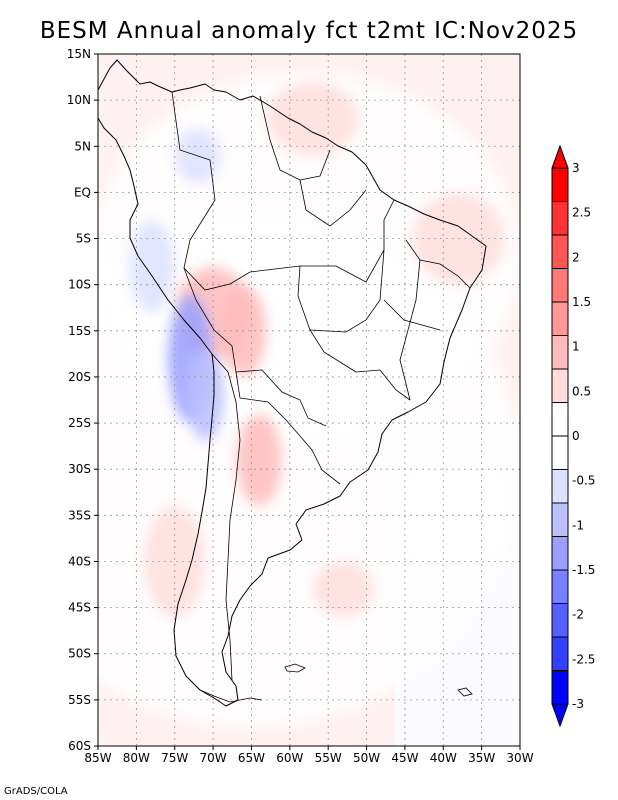  What do you see at coordinates (576, 436) in the screenshot?
I see `colorbar-label: 0` at bounding box center [576, 436].